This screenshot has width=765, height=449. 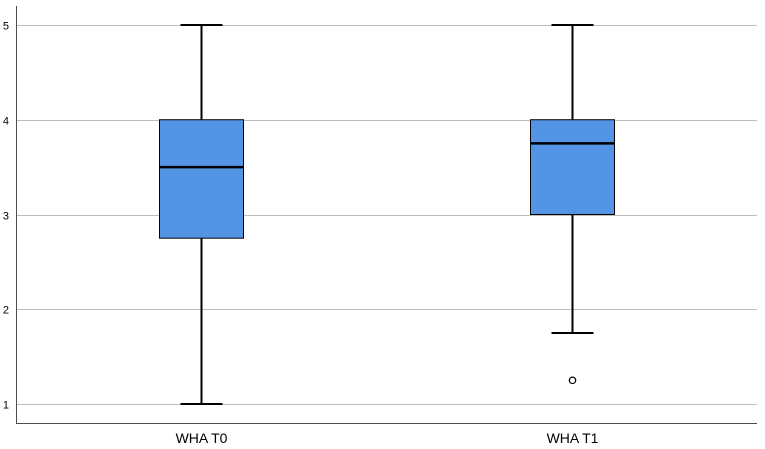 What do you see at coordinates (6, 406) in the screenshot?
I see `y-tick-label-1: 1` at bounding box center [6, 406].